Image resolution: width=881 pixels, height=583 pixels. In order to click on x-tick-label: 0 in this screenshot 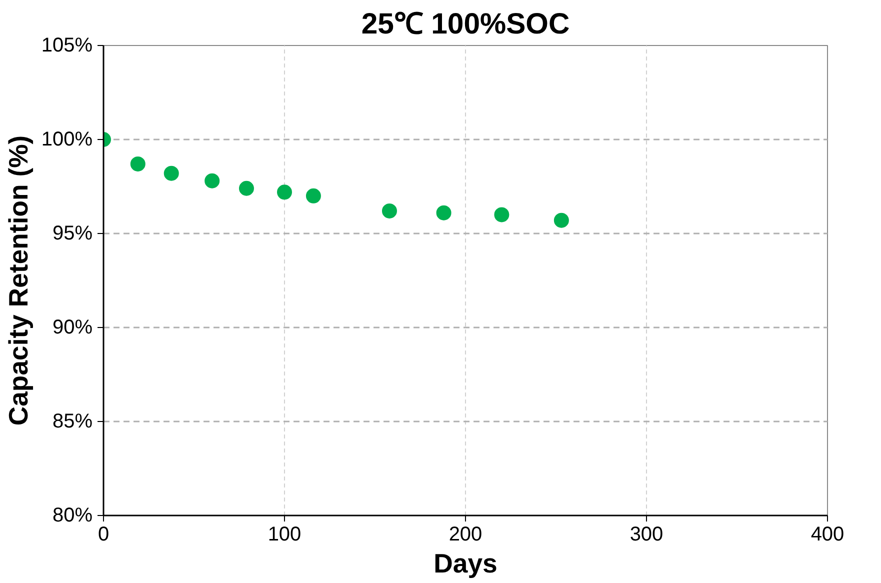, I will do `click(104, 535)`.